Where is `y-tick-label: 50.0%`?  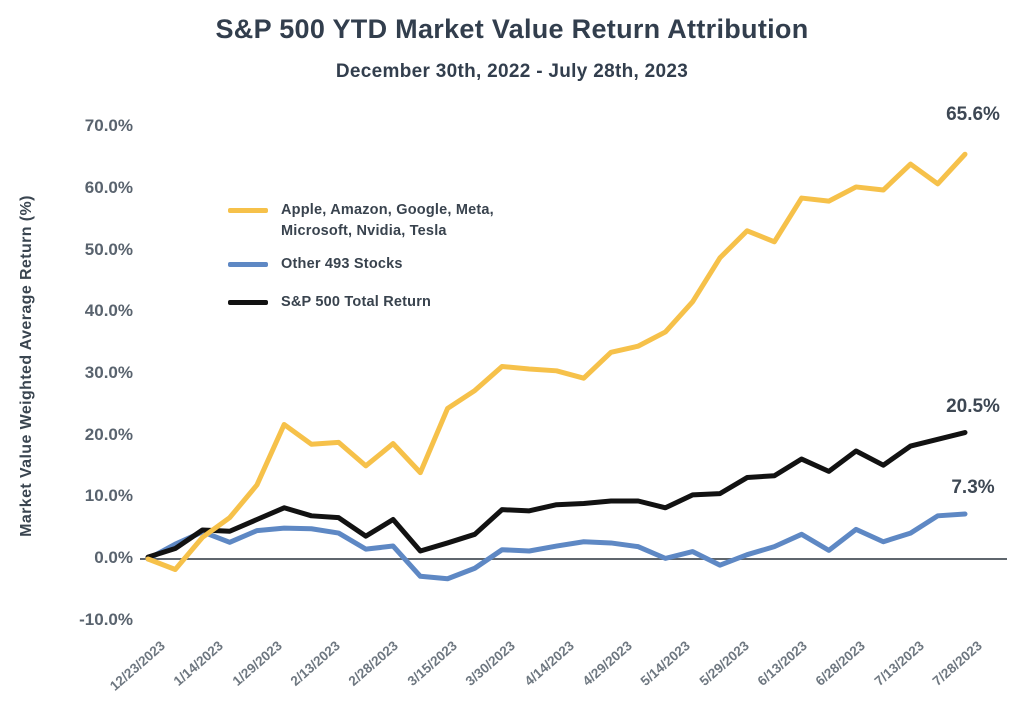 y-tick-label: 50.0% is located at coordinates (108, 249).